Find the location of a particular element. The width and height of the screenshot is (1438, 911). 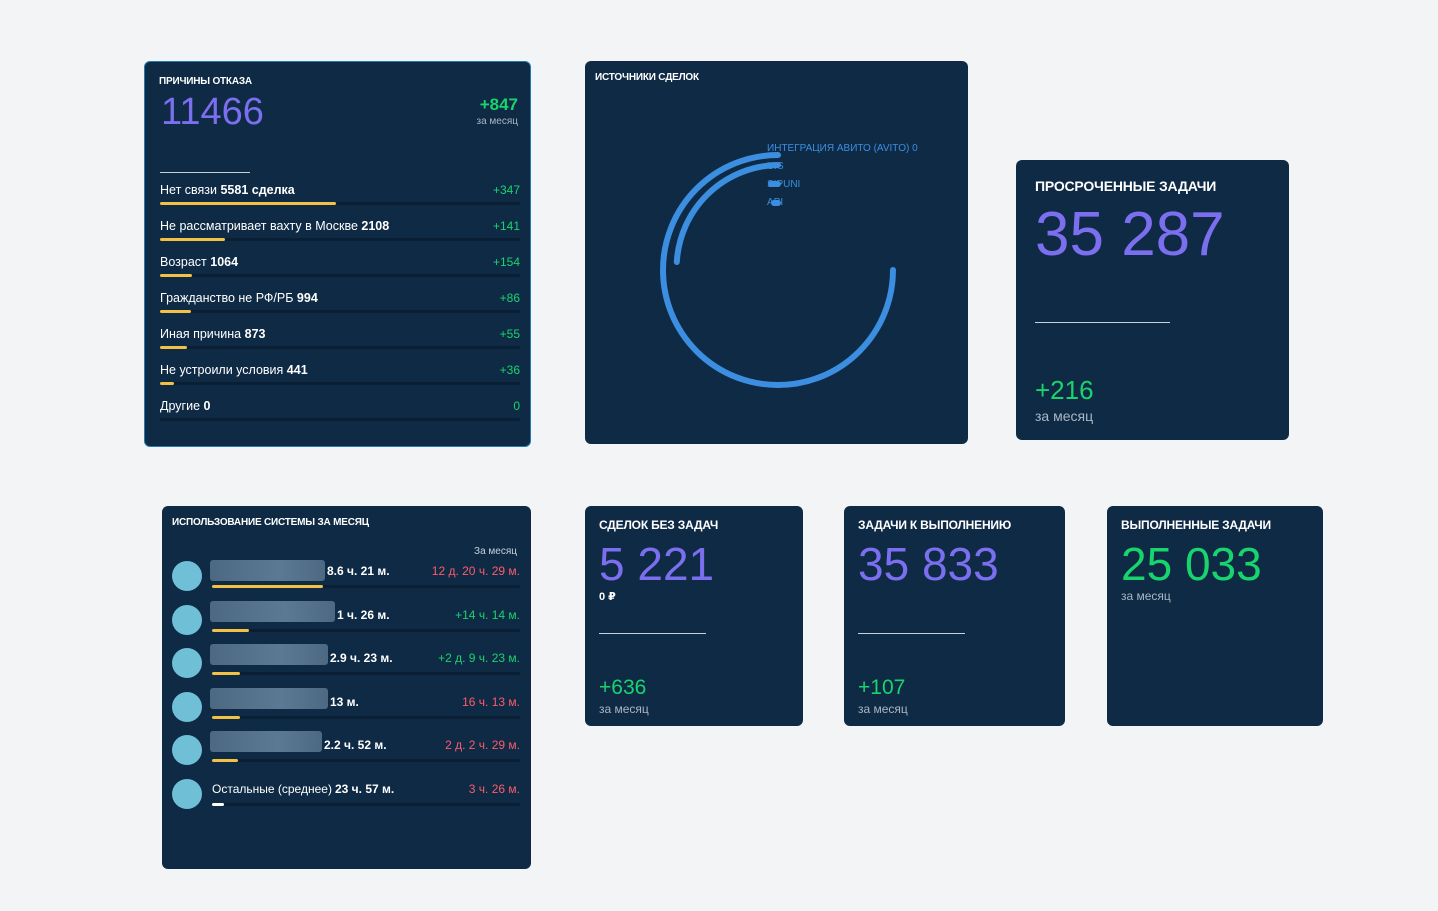

deals-delta-label: за месяц is located at coordinates (624, 709).